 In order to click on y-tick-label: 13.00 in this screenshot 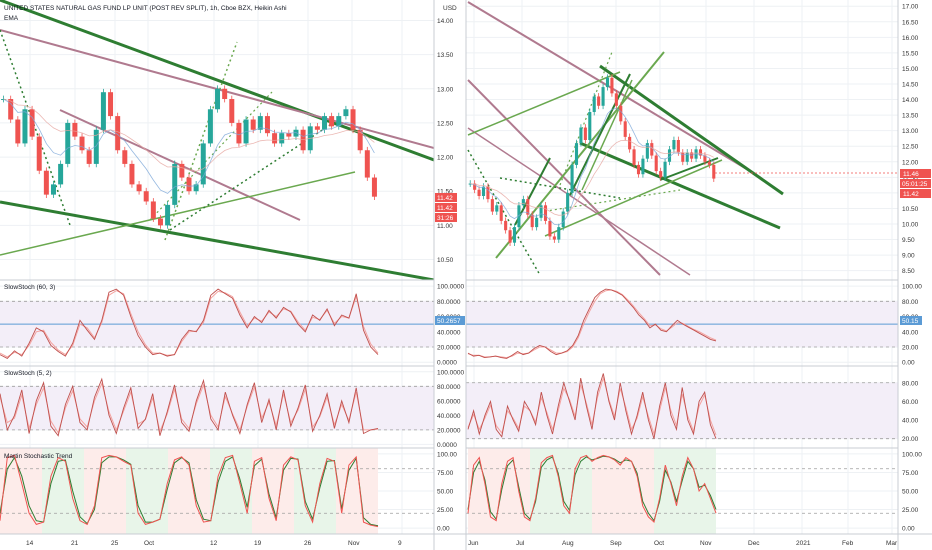, I will do `click(445, 89)`.